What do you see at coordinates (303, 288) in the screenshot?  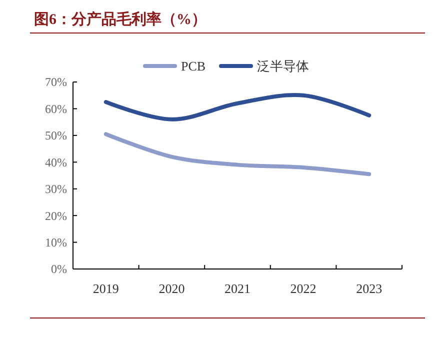 I see `x-tick-label: 2022` at bounding box center [303, 288].